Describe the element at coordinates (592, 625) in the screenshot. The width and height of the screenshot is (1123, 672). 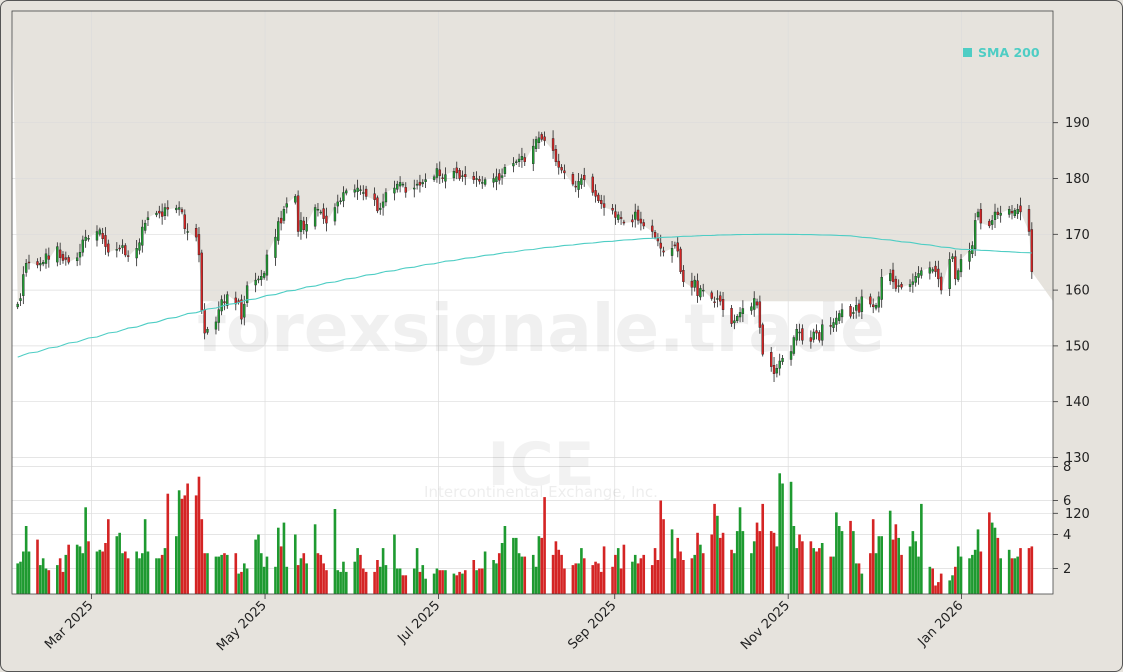
I see `date-tick-label: Sep 2025` at that location.